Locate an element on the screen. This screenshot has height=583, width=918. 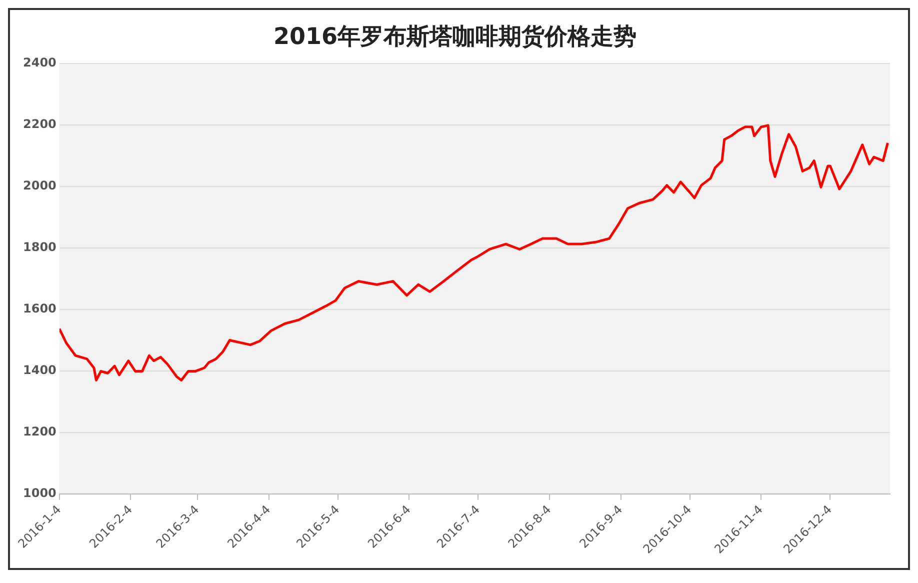
y-tick-label: 2400 is located at coordinates (39, 63).